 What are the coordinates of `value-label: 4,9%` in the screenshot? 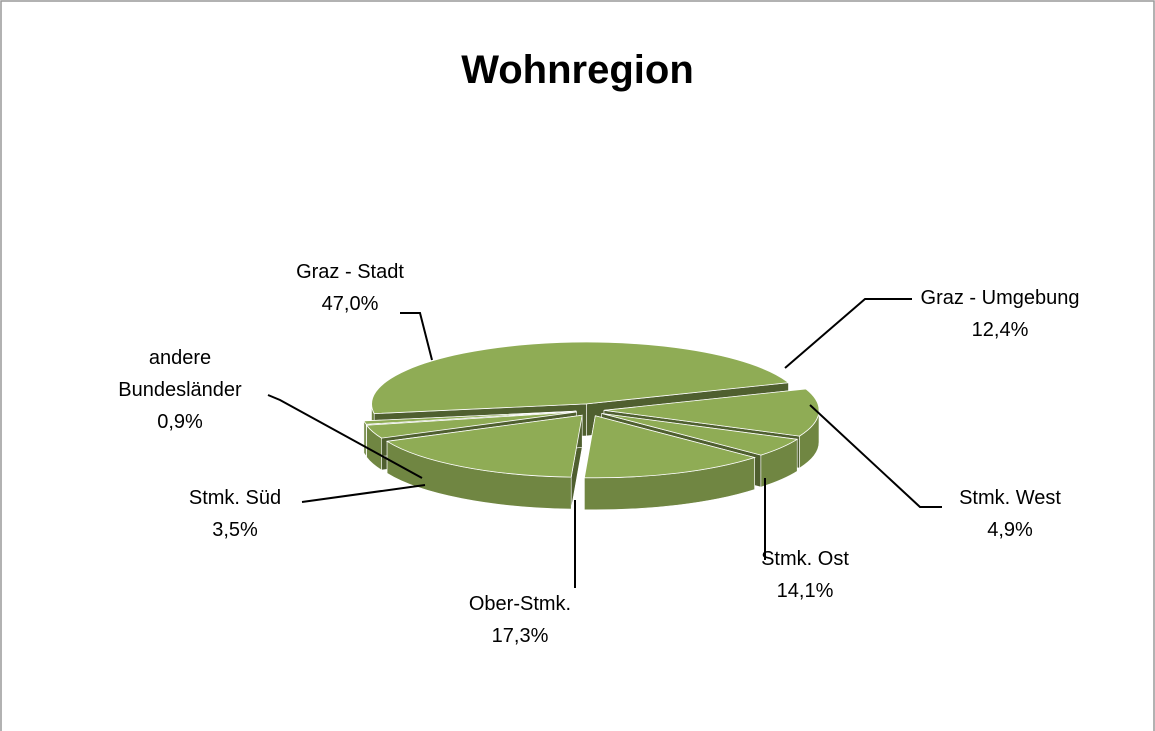 It's located at (1010, 530).